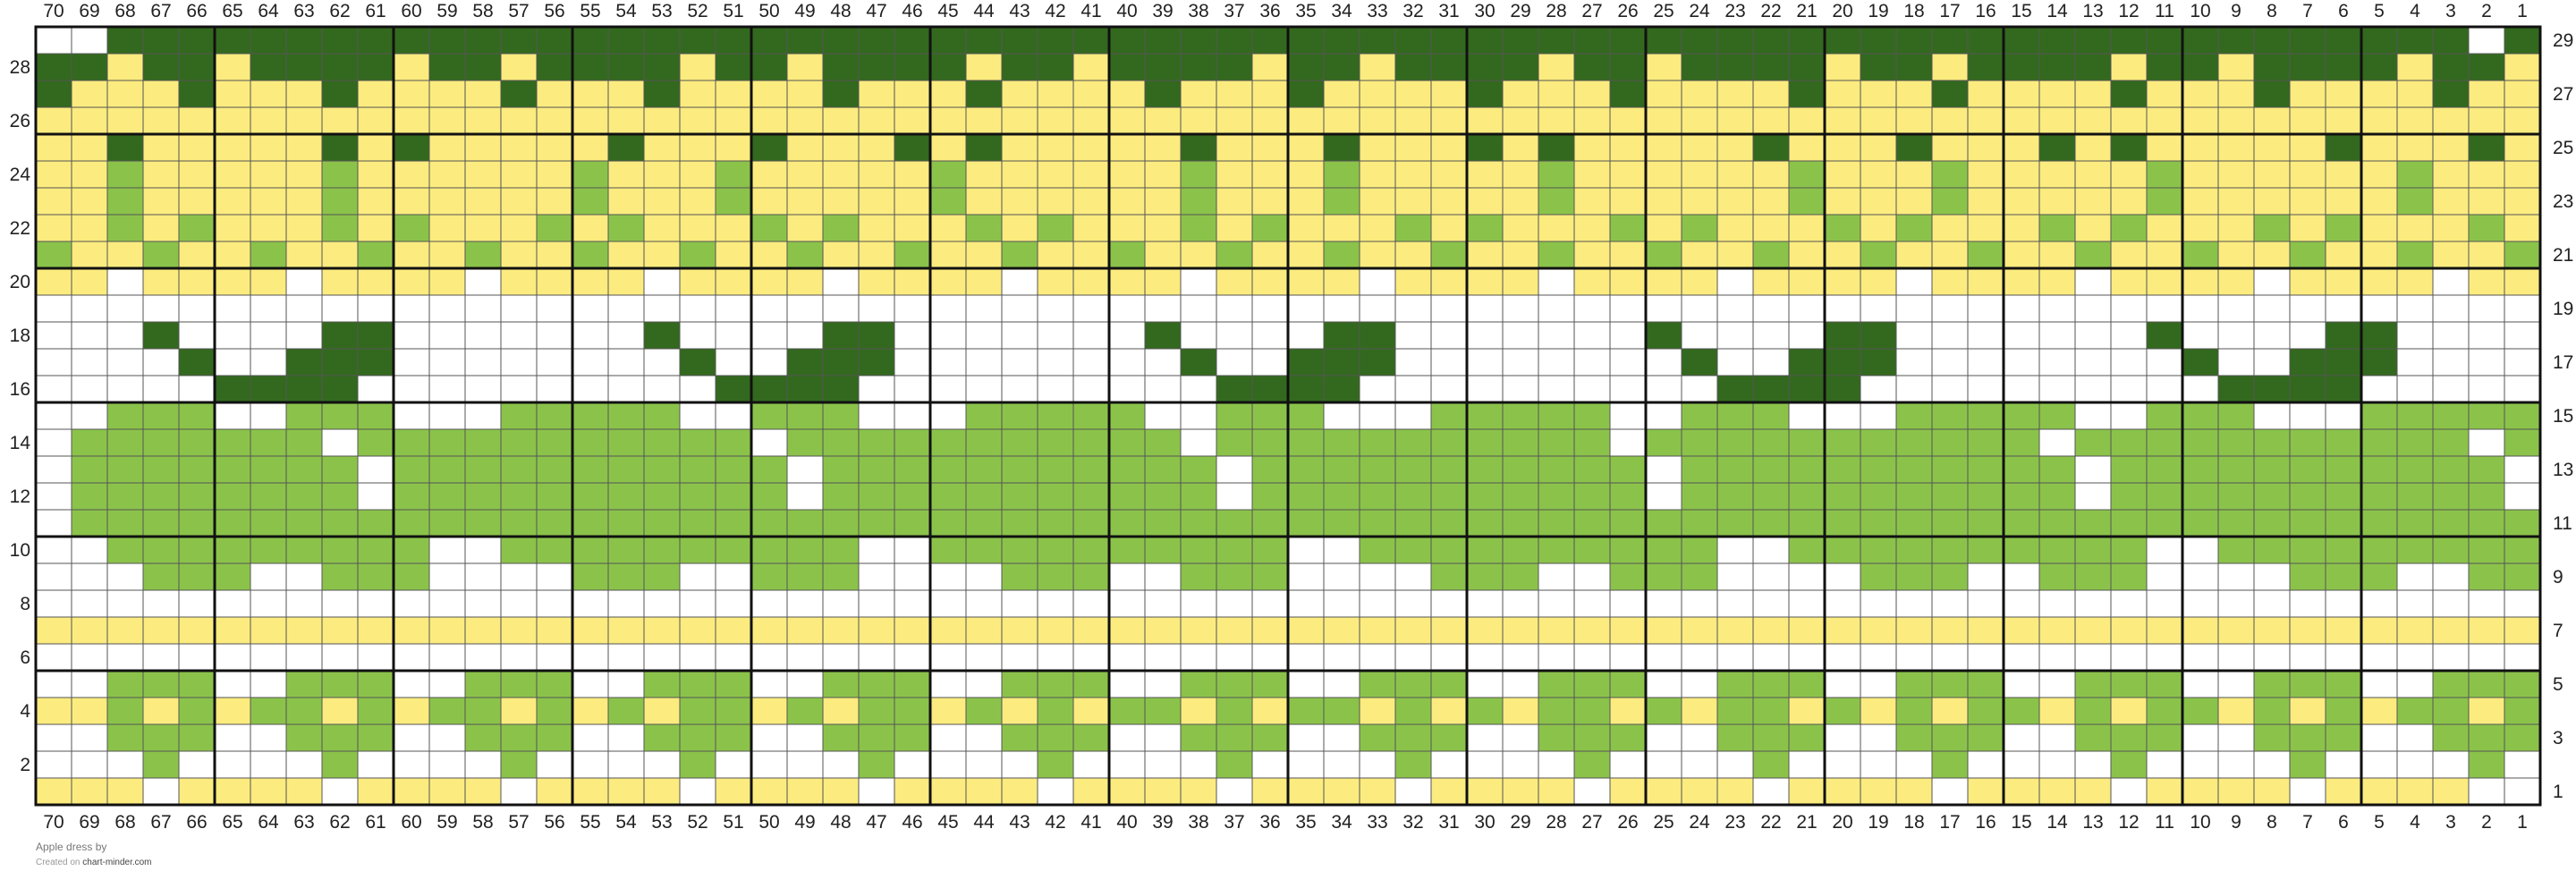 This screenshot has width=2576, height=888. What do you see at coordinates (2021, 228) in the screenshot?
I see `stitch-cell-r22-c15-yellow` at bounding box center [2021, 228].